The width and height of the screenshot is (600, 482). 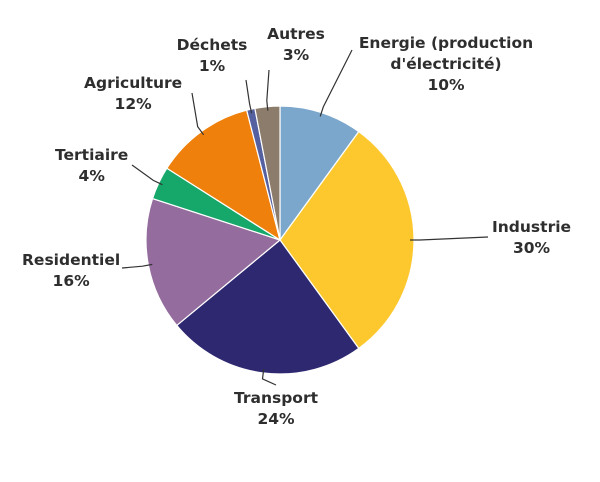 What do you see at coordinates (137, 266) in the screenshot?
I see `leader-line-residentiel` at bounding box center [137, 266].